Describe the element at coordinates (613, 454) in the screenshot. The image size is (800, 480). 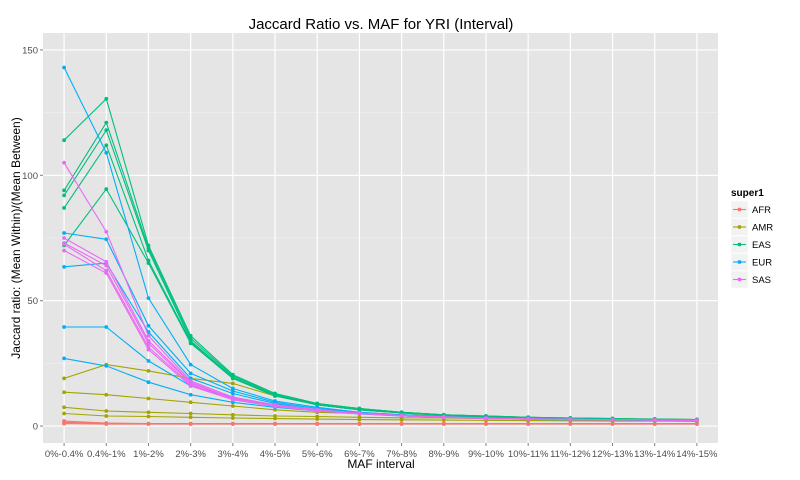
I see `x-tick-label: 12%-13%` at that location.